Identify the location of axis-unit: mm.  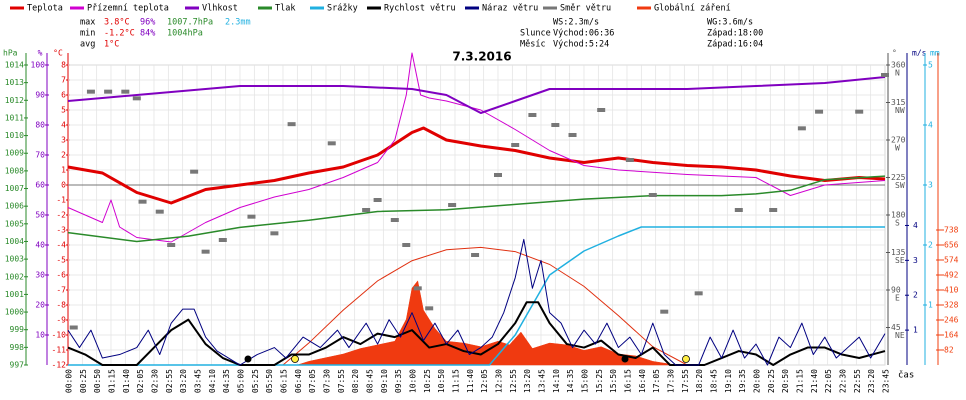
(935, 53).